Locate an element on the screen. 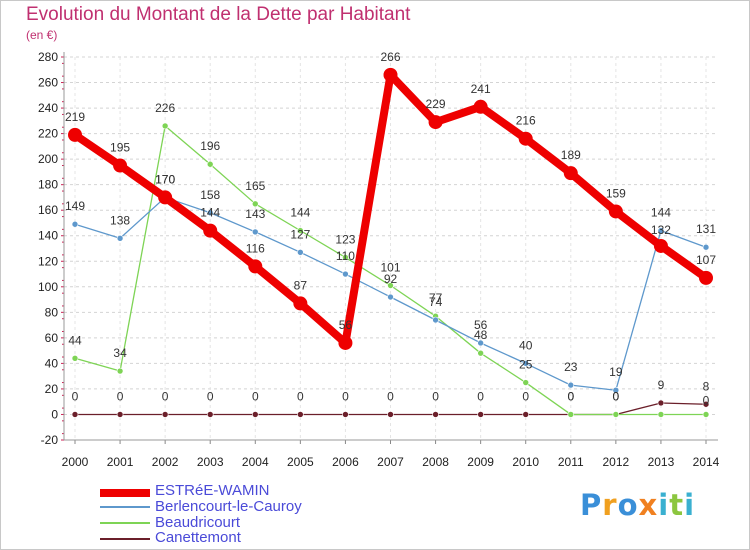 The image size is (750, 550). data-label: 241 is located at coordinates (481, 89).